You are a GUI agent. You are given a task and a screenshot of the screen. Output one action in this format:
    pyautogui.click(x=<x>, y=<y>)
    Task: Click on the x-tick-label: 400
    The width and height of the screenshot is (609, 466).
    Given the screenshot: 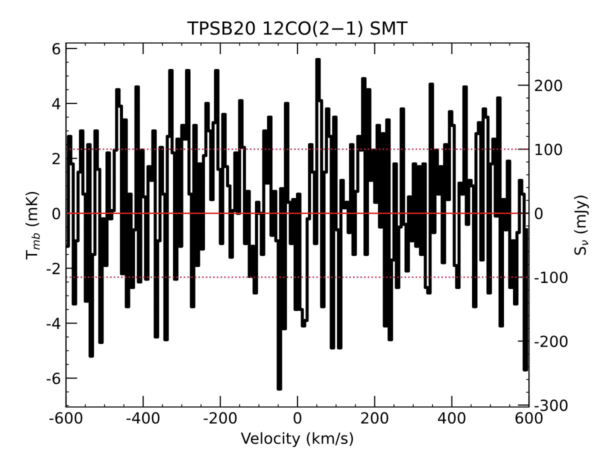 What is the action you would take?
    pyautogui.click(x=452, y=418)
    